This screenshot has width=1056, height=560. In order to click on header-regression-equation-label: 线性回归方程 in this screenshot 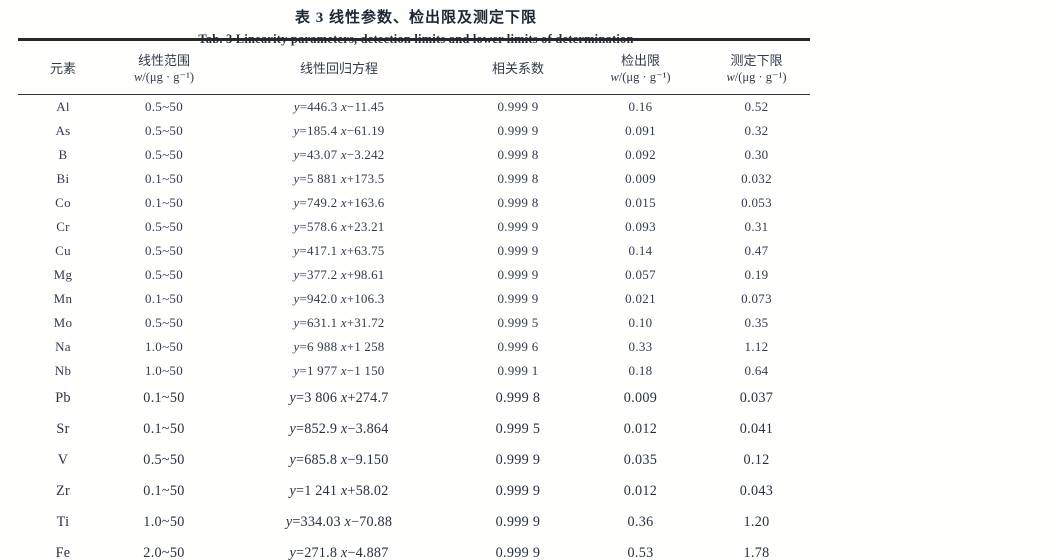, I will do `click(338, 68)`.